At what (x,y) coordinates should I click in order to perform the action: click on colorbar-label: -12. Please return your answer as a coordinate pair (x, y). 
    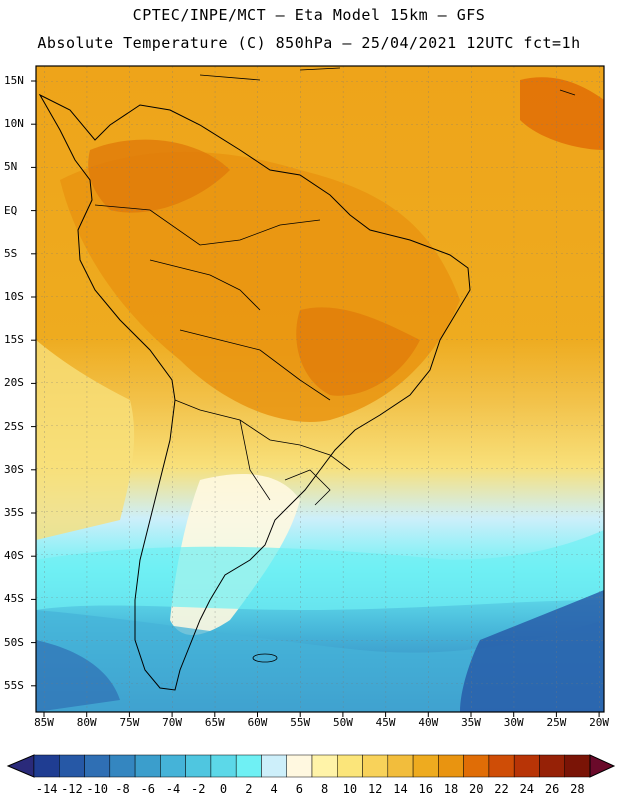
    Looking at the image, I should click on (72, 789).